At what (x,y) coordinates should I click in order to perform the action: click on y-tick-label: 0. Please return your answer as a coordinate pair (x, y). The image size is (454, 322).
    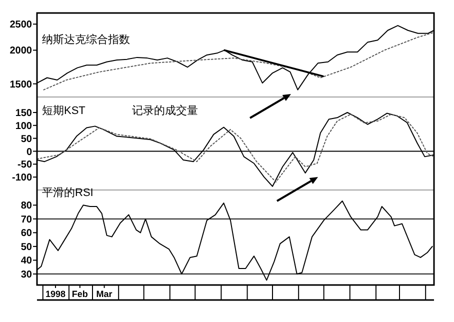
    Looking at the image, I should click on (29, 152).